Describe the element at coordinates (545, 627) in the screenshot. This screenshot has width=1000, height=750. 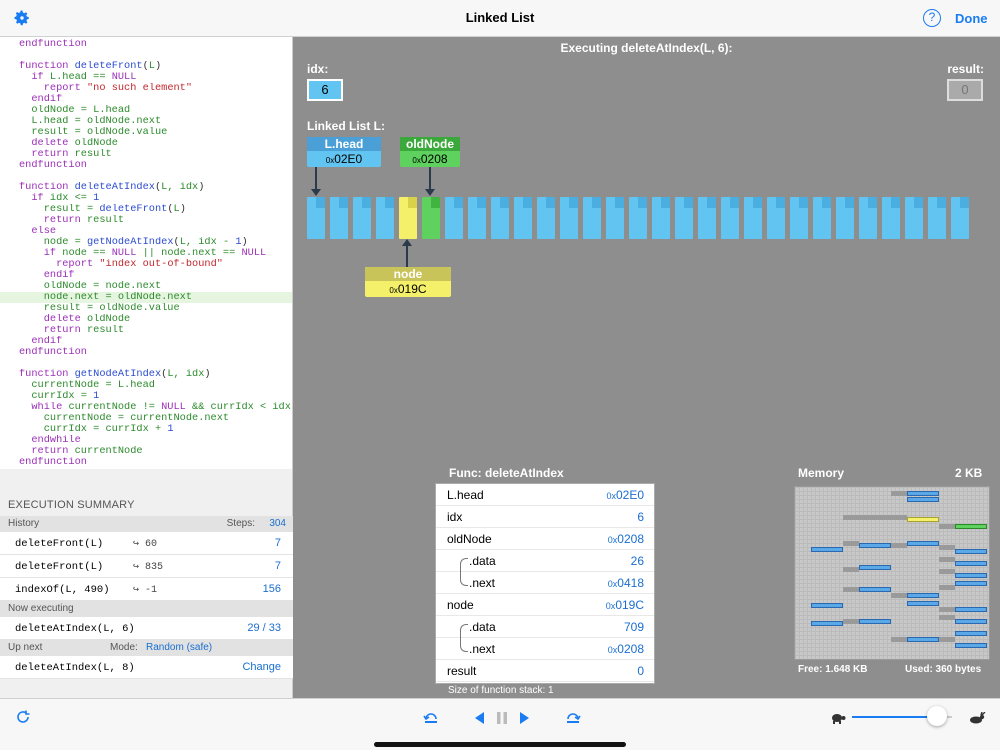
I see `func-row: .data 709` at that location.